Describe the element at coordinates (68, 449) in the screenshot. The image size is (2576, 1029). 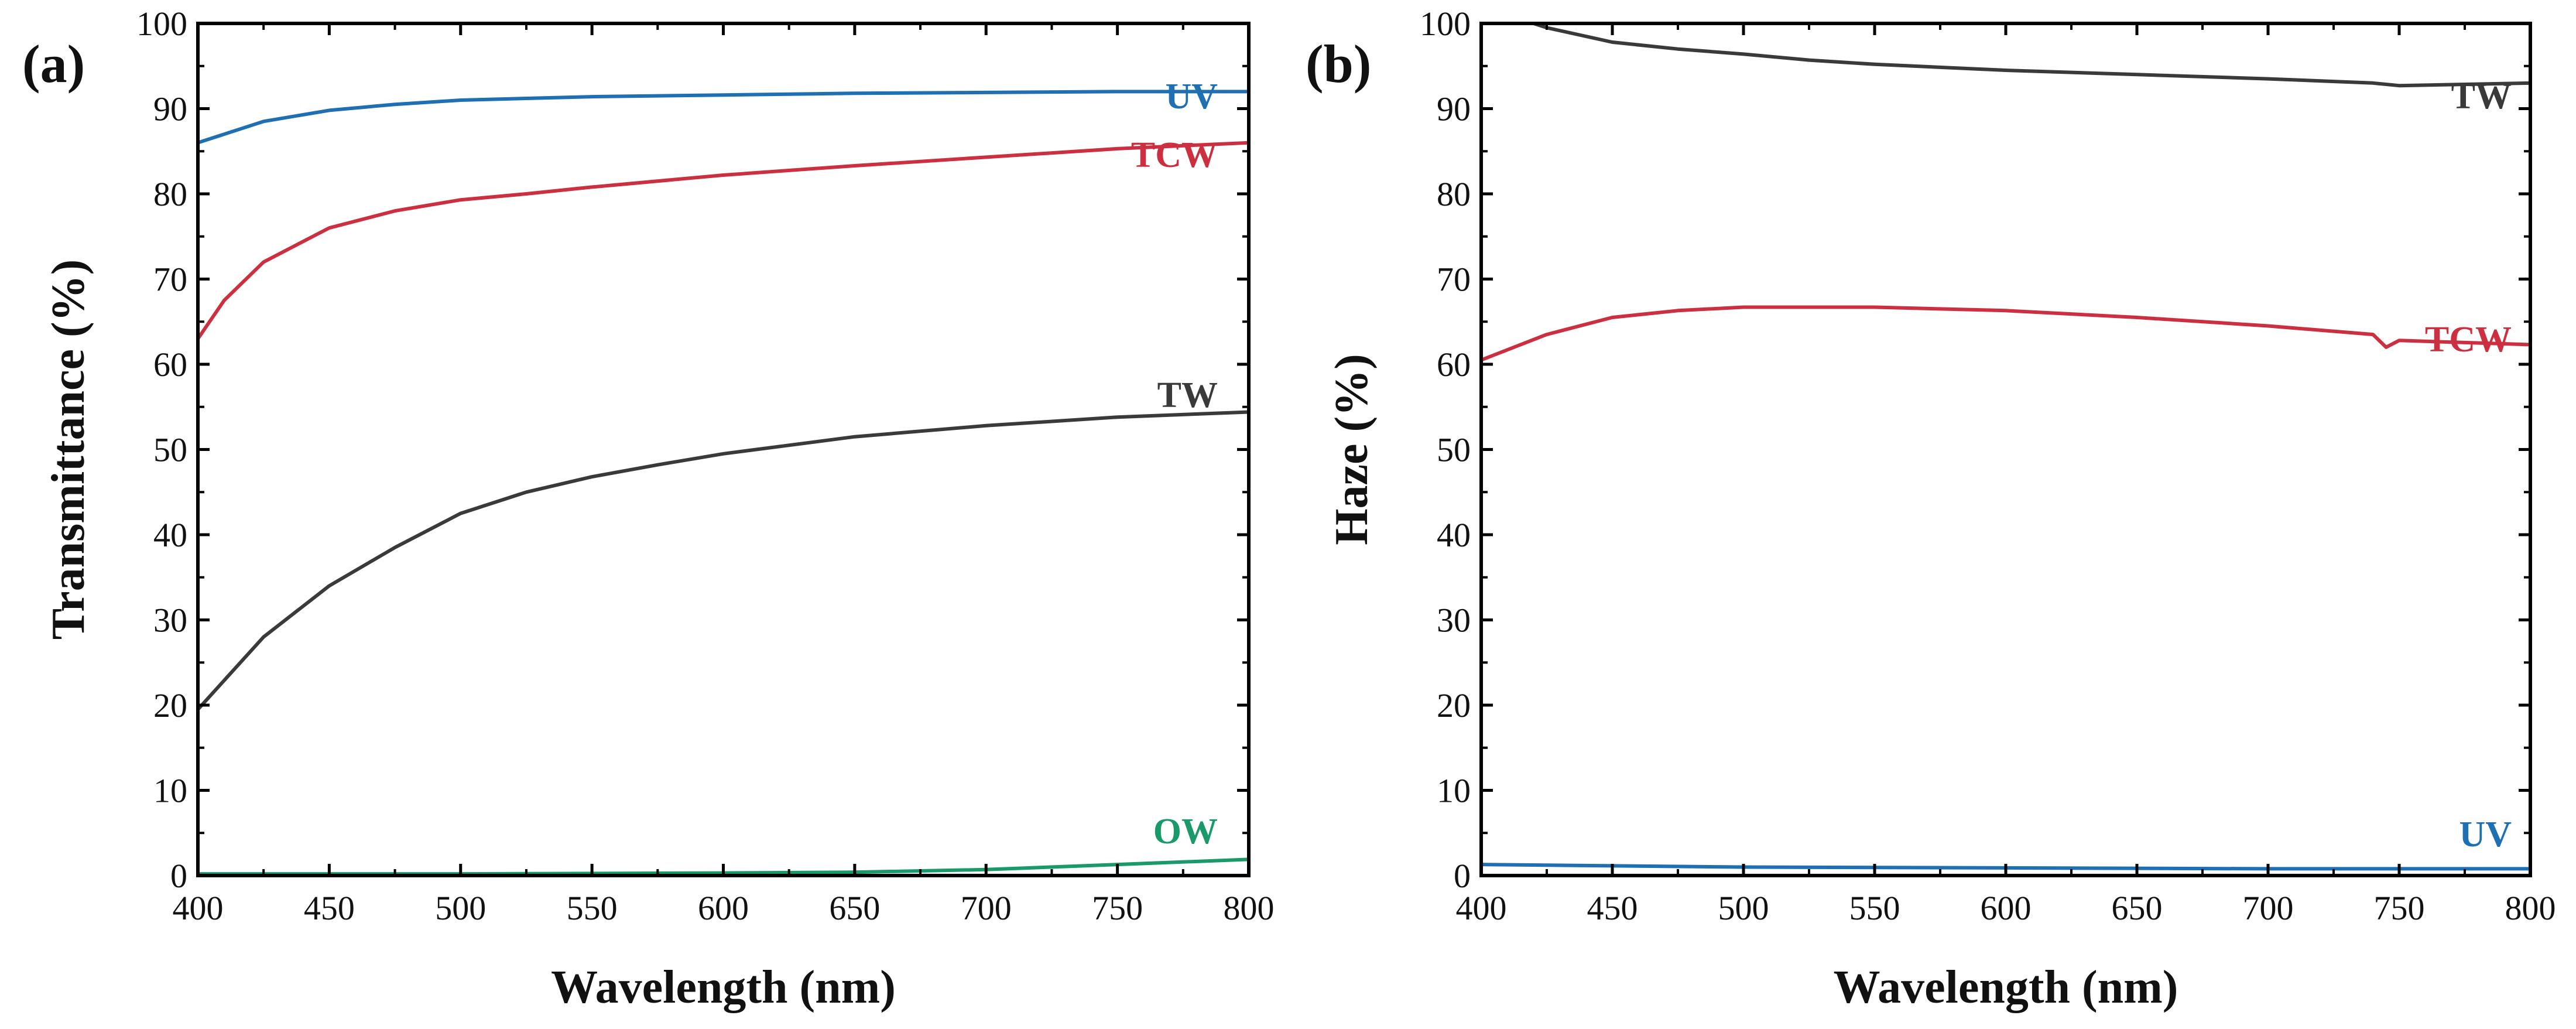
I see `y-axis-label: Transmittance (%)` at that location.